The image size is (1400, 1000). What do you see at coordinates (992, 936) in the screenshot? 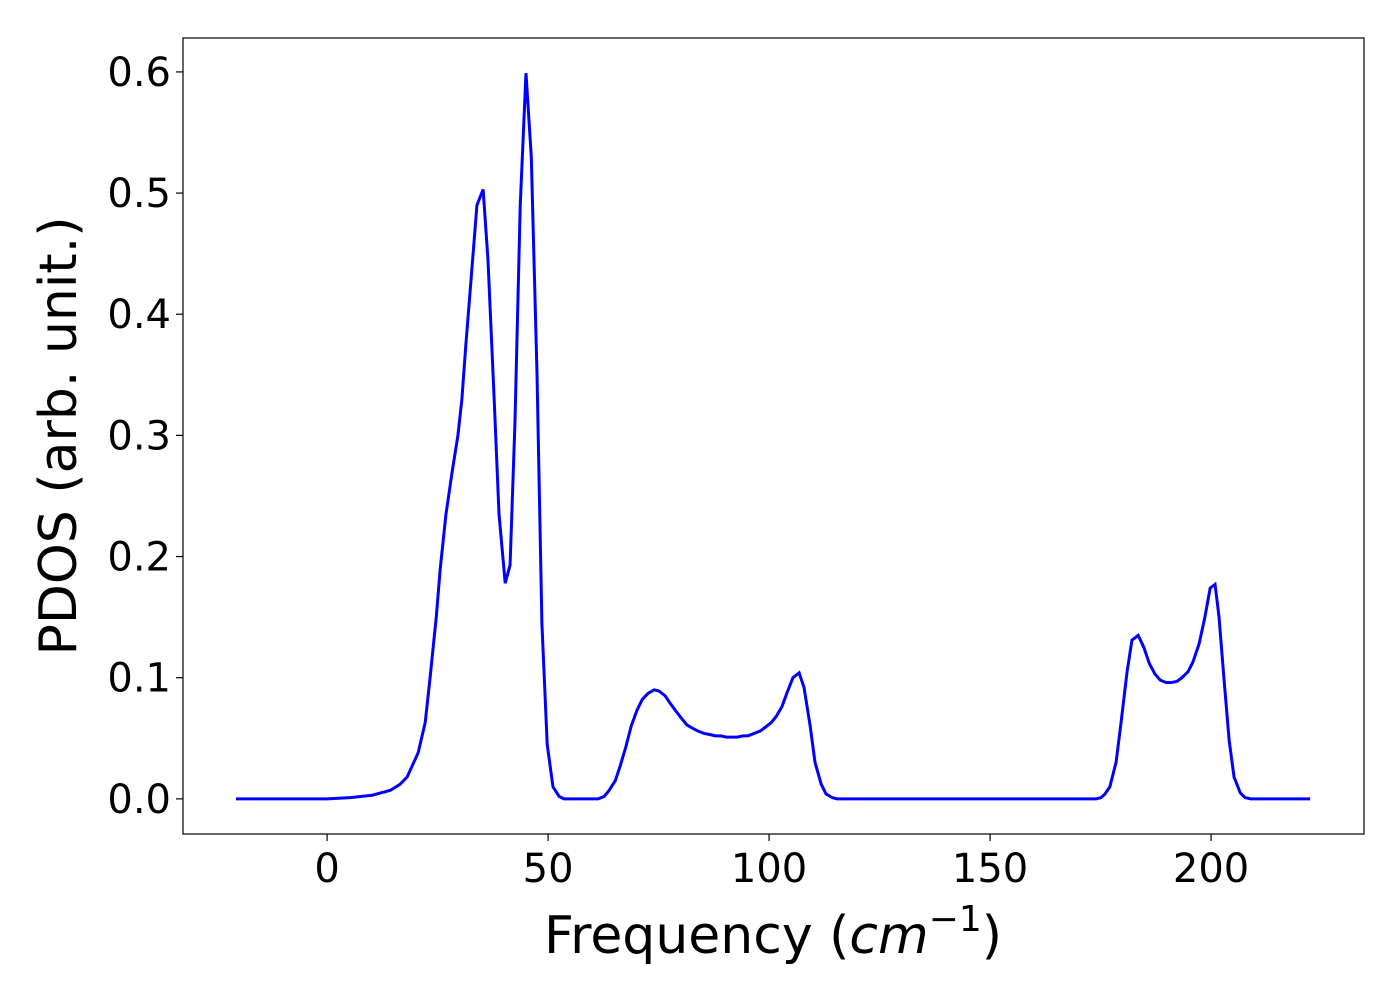
I see `x-label-close: )` at bounding box center [992, 936].